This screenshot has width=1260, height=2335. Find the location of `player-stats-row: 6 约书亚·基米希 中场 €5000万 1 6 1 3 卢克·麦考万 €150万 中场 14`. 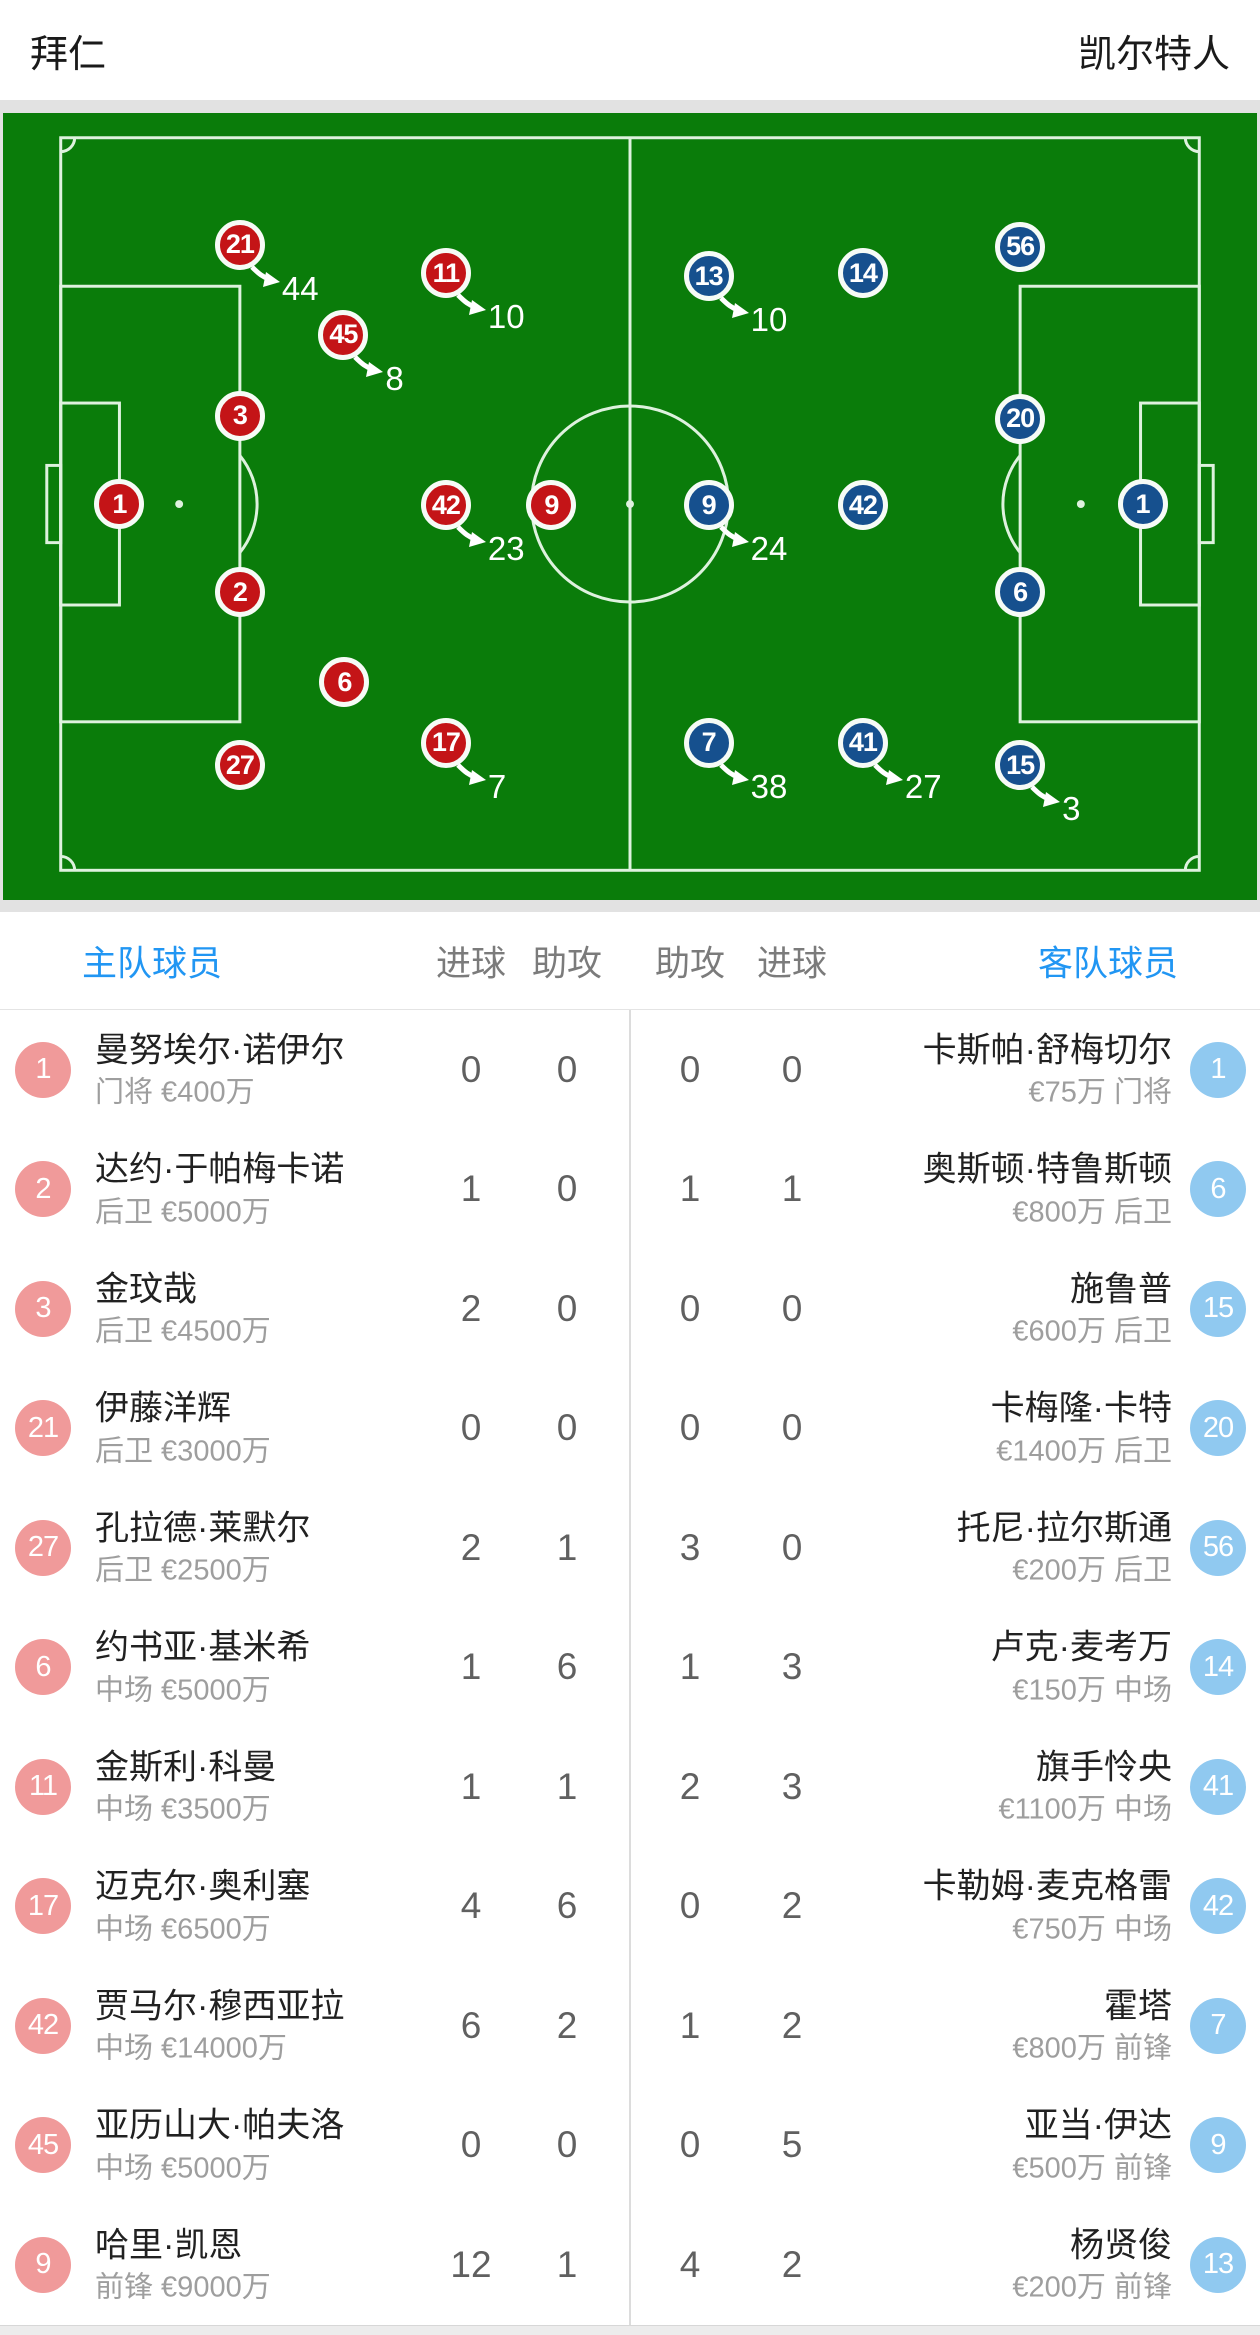

player-stats-row: 6 约书亚·基米希 中场 €5000万 1 6 1 3 卢克·麦考万 €150万 中场 14 is located at coordinates (630, 1668).